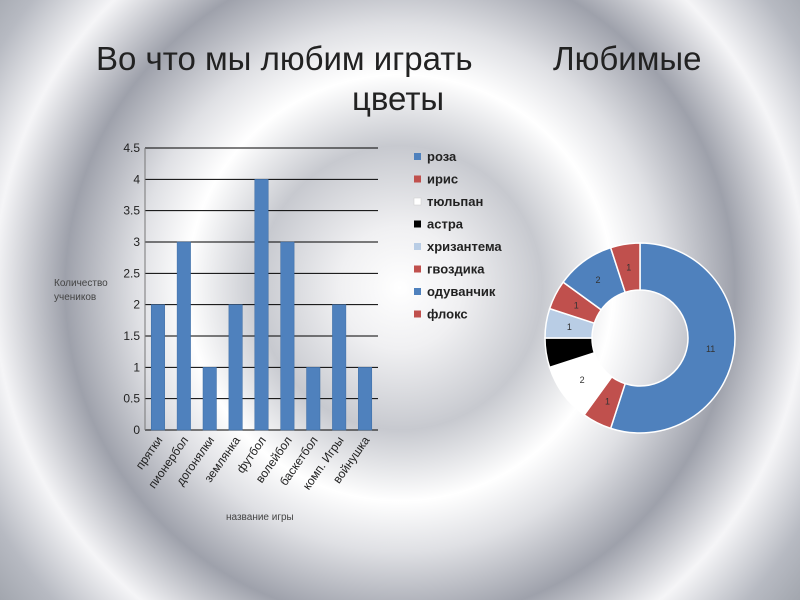 The width and height of the screenshot is (800, 600). What do you see at coordinates (442, 156) in the screenshot?
I see `legend-label: роза` at bounding box center [442, 156].